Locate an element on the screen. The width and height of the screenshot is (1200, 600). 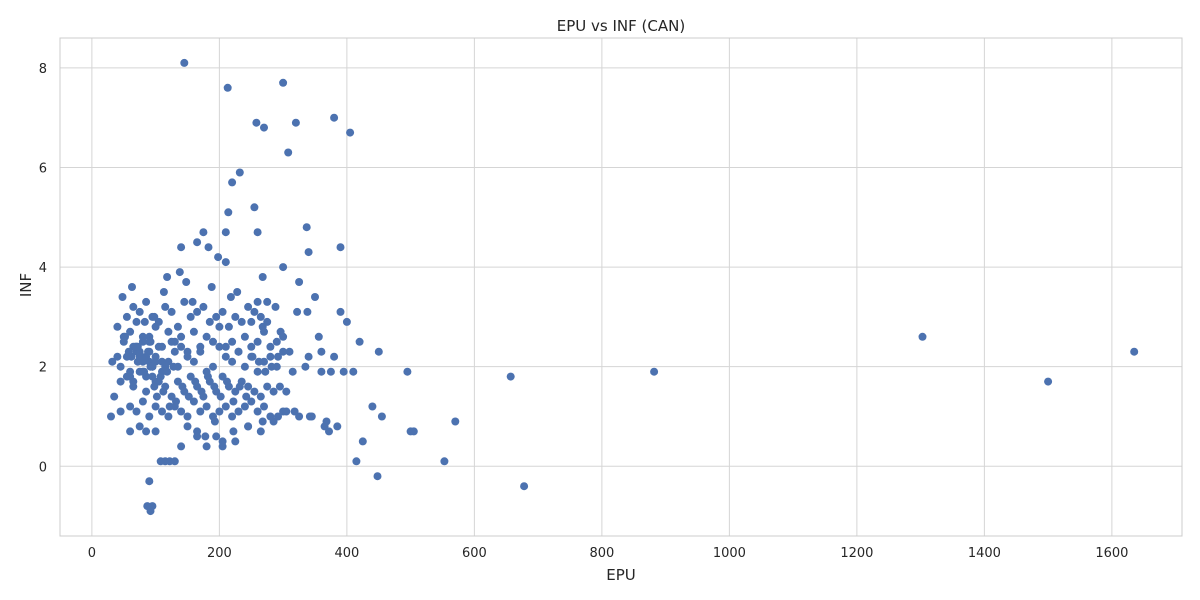
x-tick-label: 1000 is located at coordinates (729, 553).